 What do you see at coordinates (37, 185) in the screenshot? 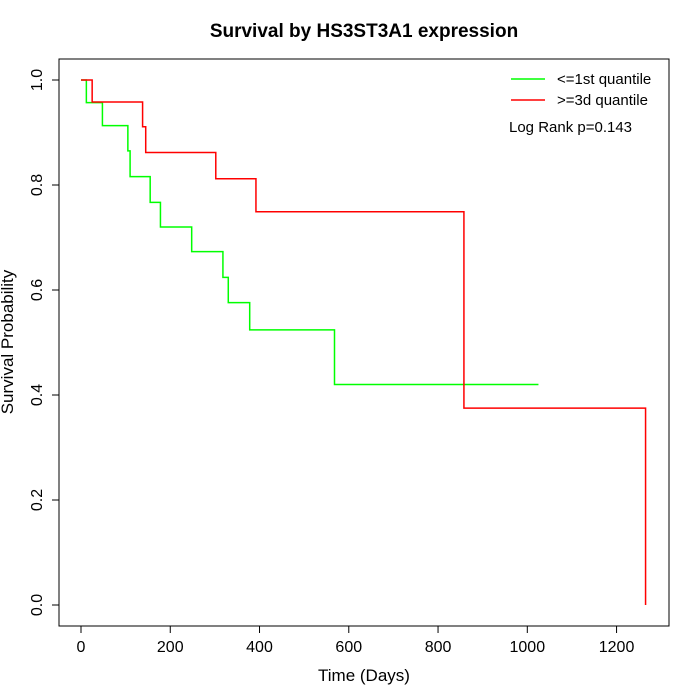
I see `y-tick-label: 0.8` at bounding box center [37, 185].